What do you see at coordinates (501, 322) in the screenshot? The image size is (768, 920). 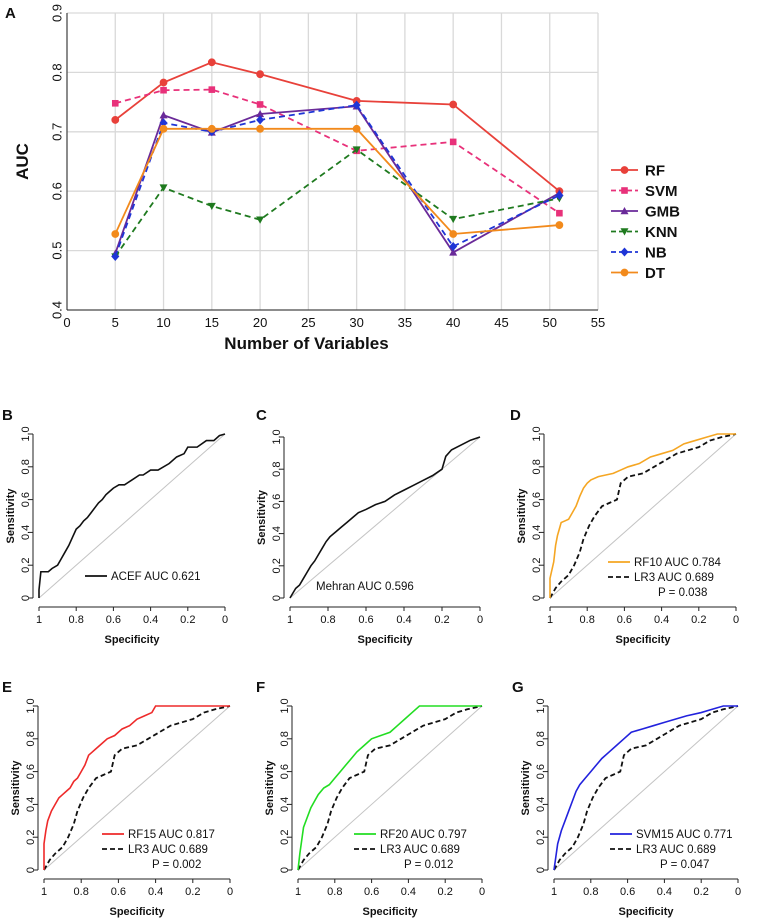 I see `x-tick-label: 45` at bounding box center [501, 322].